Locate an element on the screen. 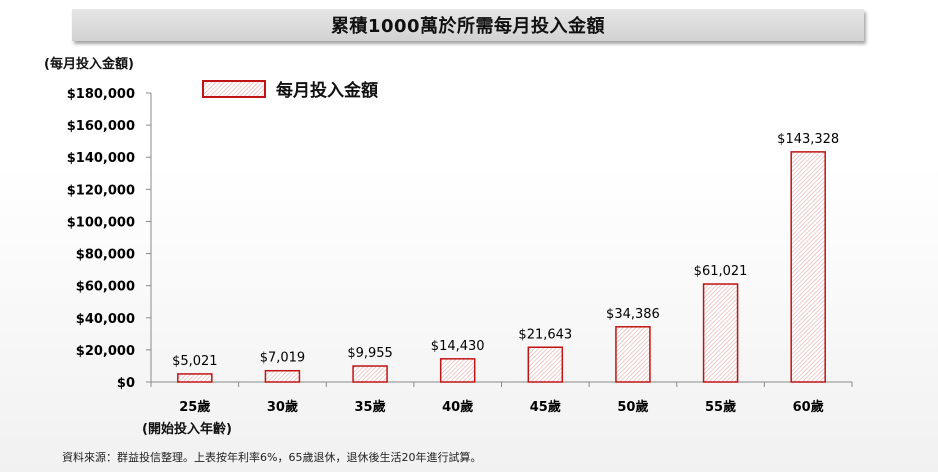 The height and width of the screenshot is (472, 938). bar-value-label: $7,019 is located at coordinates (283, 358).